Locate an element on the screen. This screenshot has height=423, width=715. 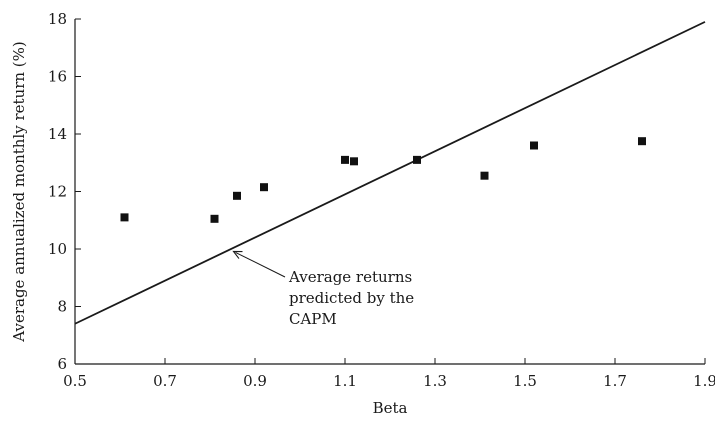
annotation-line: Average returns is located at coordinates (350, 277).